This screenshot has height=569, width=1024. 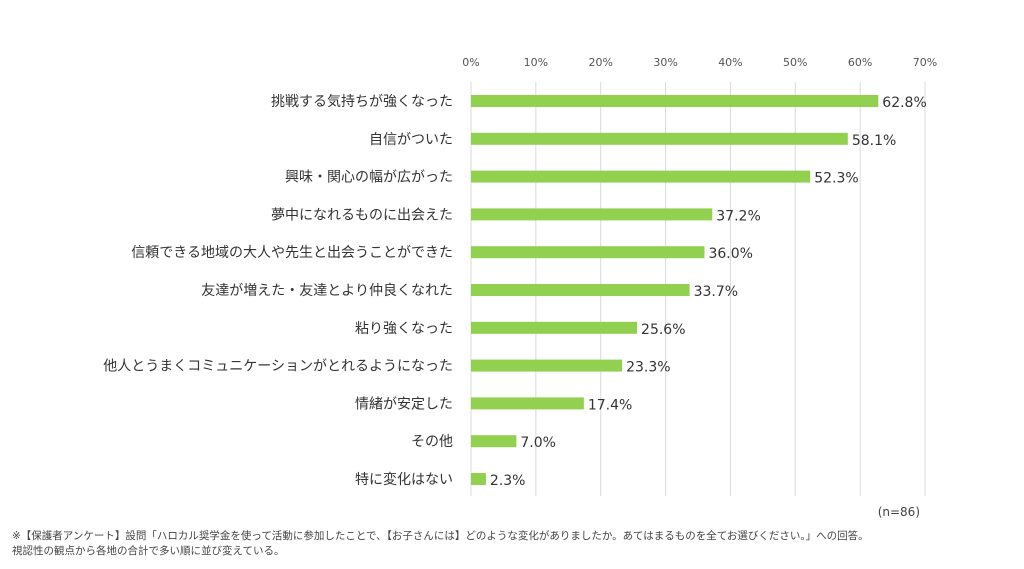 I want to click on value-label: 17.4%, so click(x=610, y=405).